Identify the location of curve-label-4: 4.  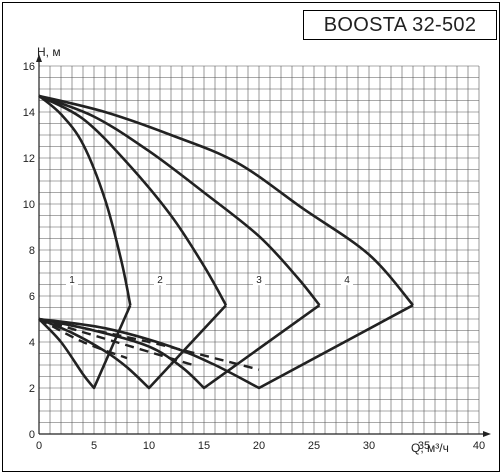
(347, 280).